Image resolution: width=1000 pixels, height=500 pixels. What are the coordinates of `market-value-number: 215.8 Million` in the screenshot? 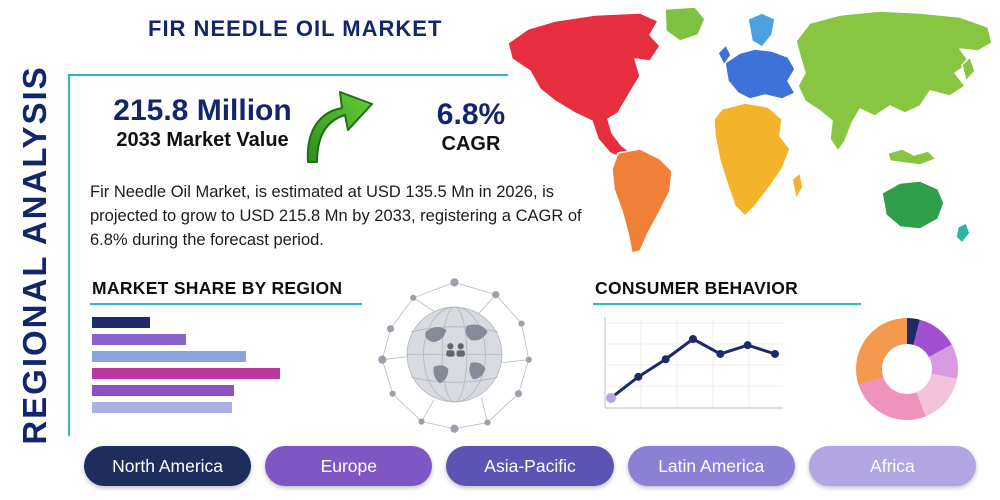 It's located at (202, 110).